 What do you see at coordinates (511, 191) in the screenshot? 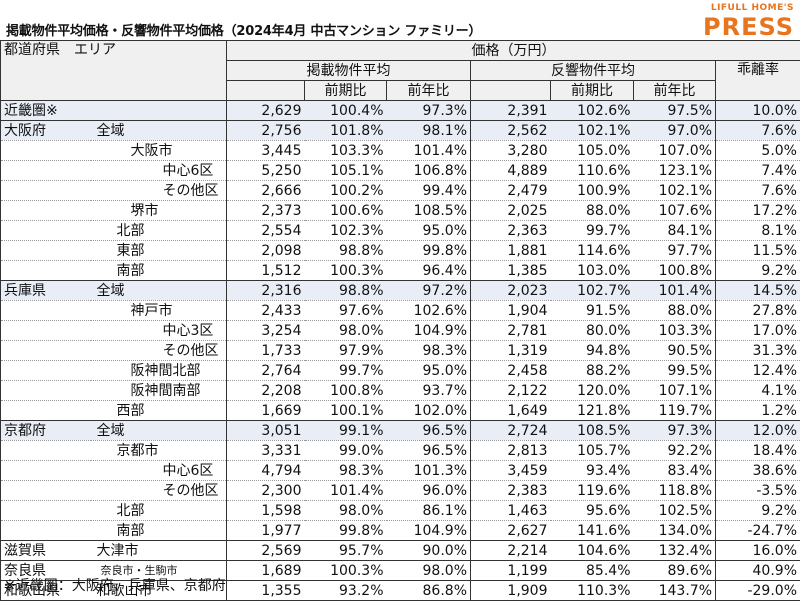
I see `cell-response-price: 2,479` at bounding box center [511, 191].